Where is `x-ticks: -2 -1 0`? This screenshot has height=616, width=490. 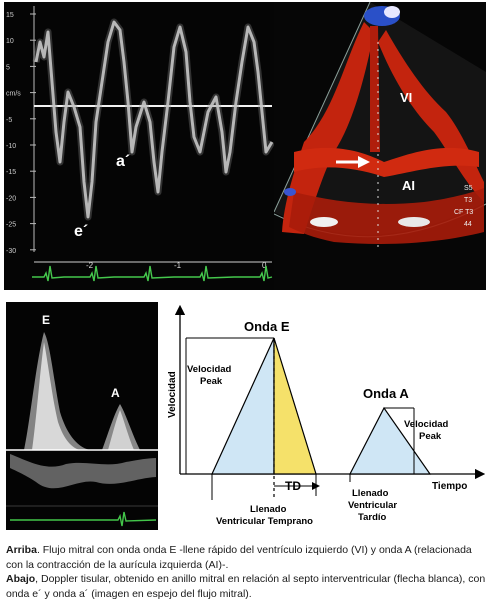 x-ticks: -2 -1 0 is located at coordinates (176, 265).